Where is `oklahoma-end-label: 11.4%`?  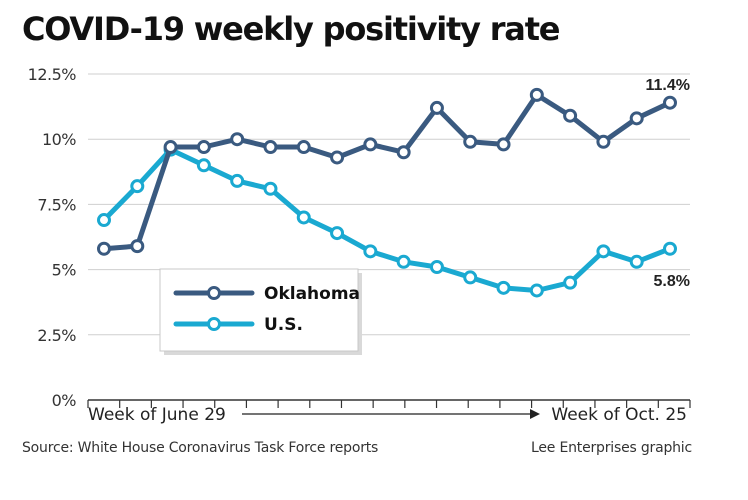 oklahoma-end-label: 11.4% is located at coordinates (668, 85).